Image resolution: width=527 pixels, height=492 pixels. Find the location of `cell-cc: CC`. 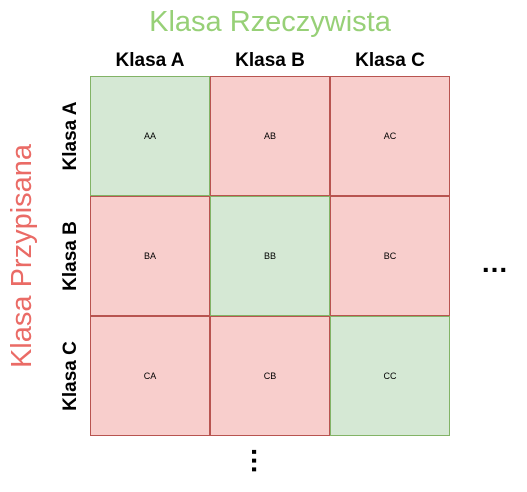

cell-cc: CC is located at coordinates (390, 376).